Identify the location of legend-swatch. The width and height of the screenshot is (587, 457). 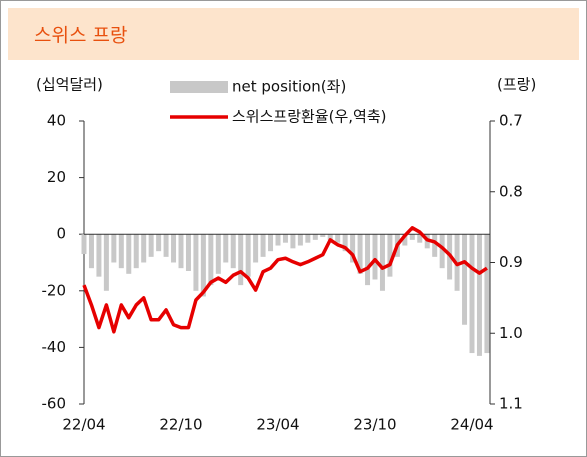
(199, 87).